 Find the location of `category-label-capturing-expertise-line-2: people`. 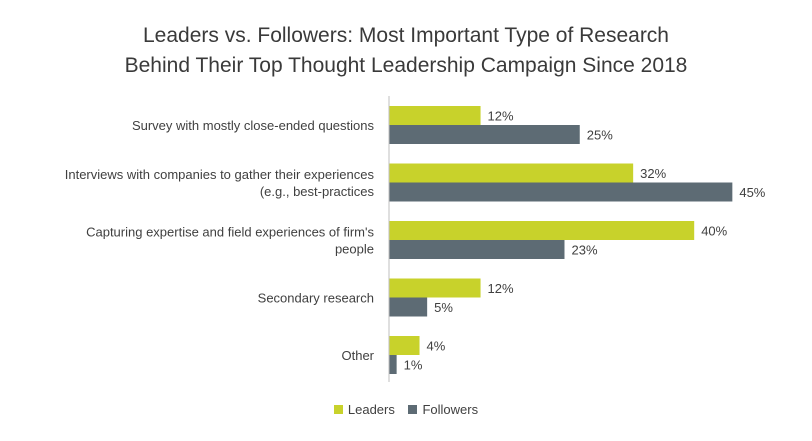

category-label-capturing-expertise-line-2: people is located at coordinates (354, 249).